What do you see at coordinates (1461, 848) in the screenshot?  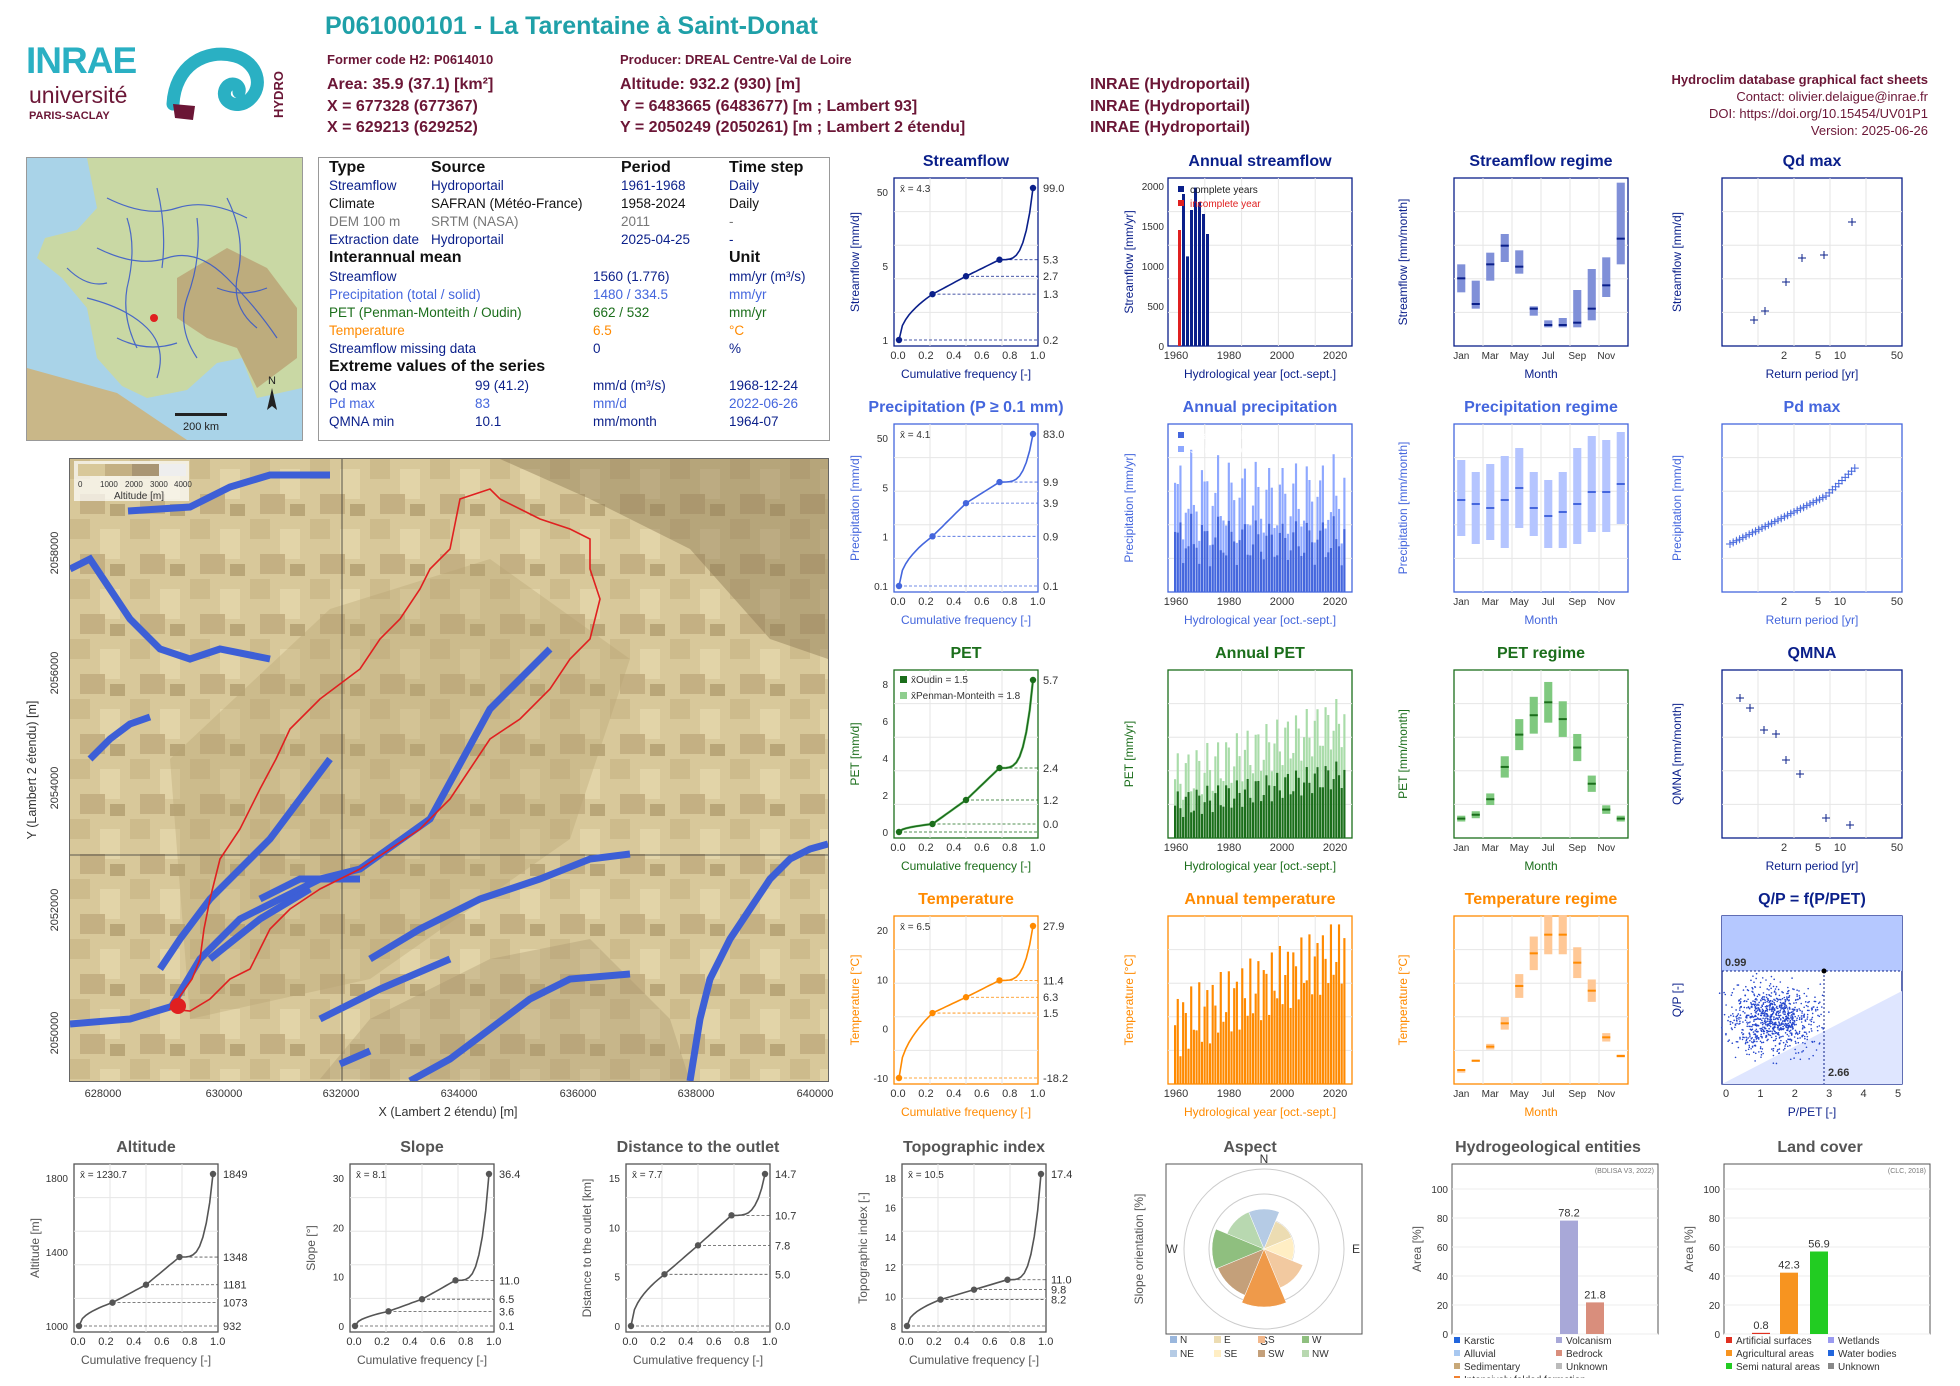 I see `x-tick-label: Jan` at bounding box center [1461, 848].